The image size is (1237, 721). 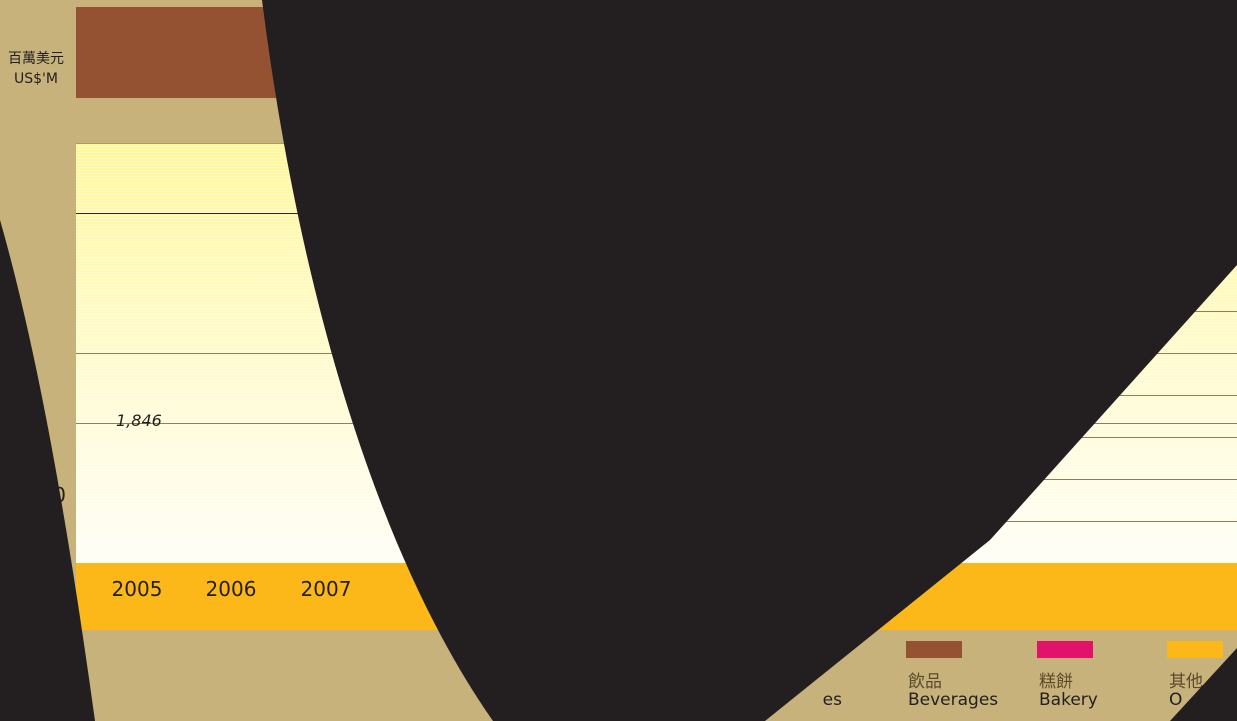 What do you see at coordinates (36, 79) in the screenshot?
I see `y-unit-label-en: US$'M` at bounding box center [36, 79].